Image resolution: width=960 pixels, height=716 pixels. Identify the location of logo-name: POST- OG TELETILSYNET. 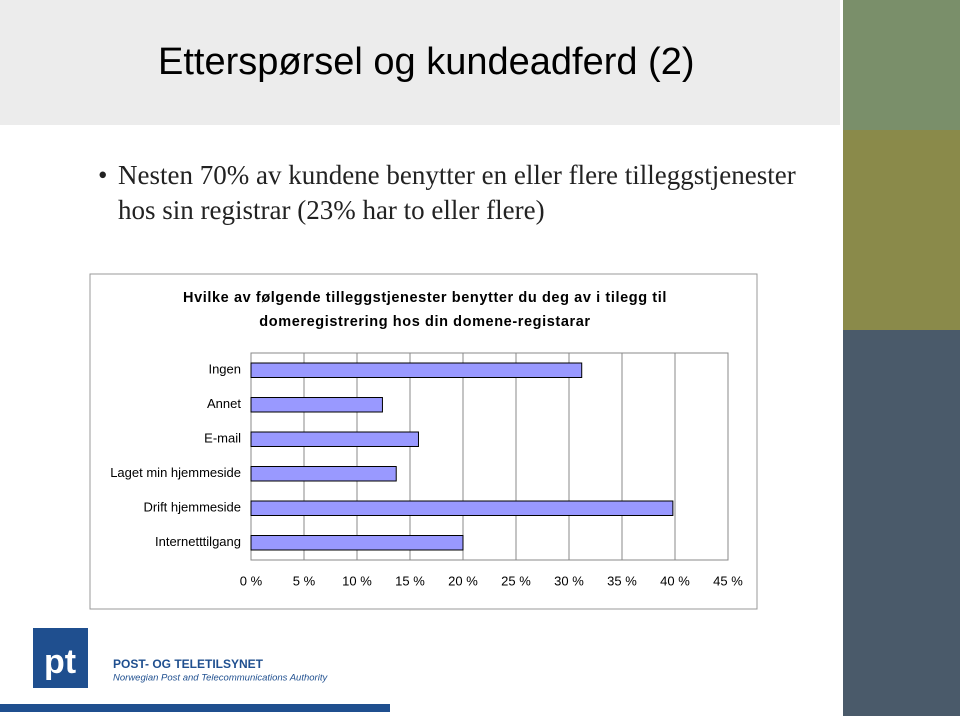
(188, 664).